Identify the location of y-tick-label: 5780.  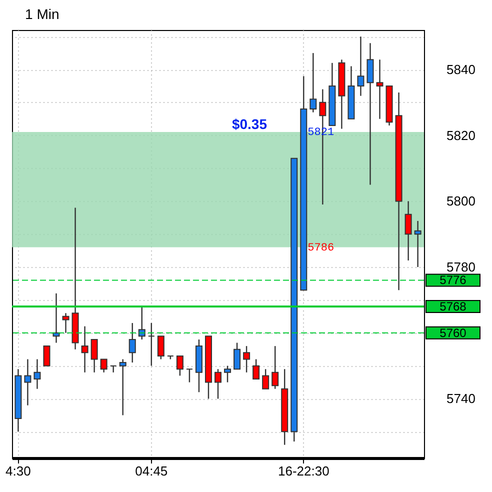
(461, 267).